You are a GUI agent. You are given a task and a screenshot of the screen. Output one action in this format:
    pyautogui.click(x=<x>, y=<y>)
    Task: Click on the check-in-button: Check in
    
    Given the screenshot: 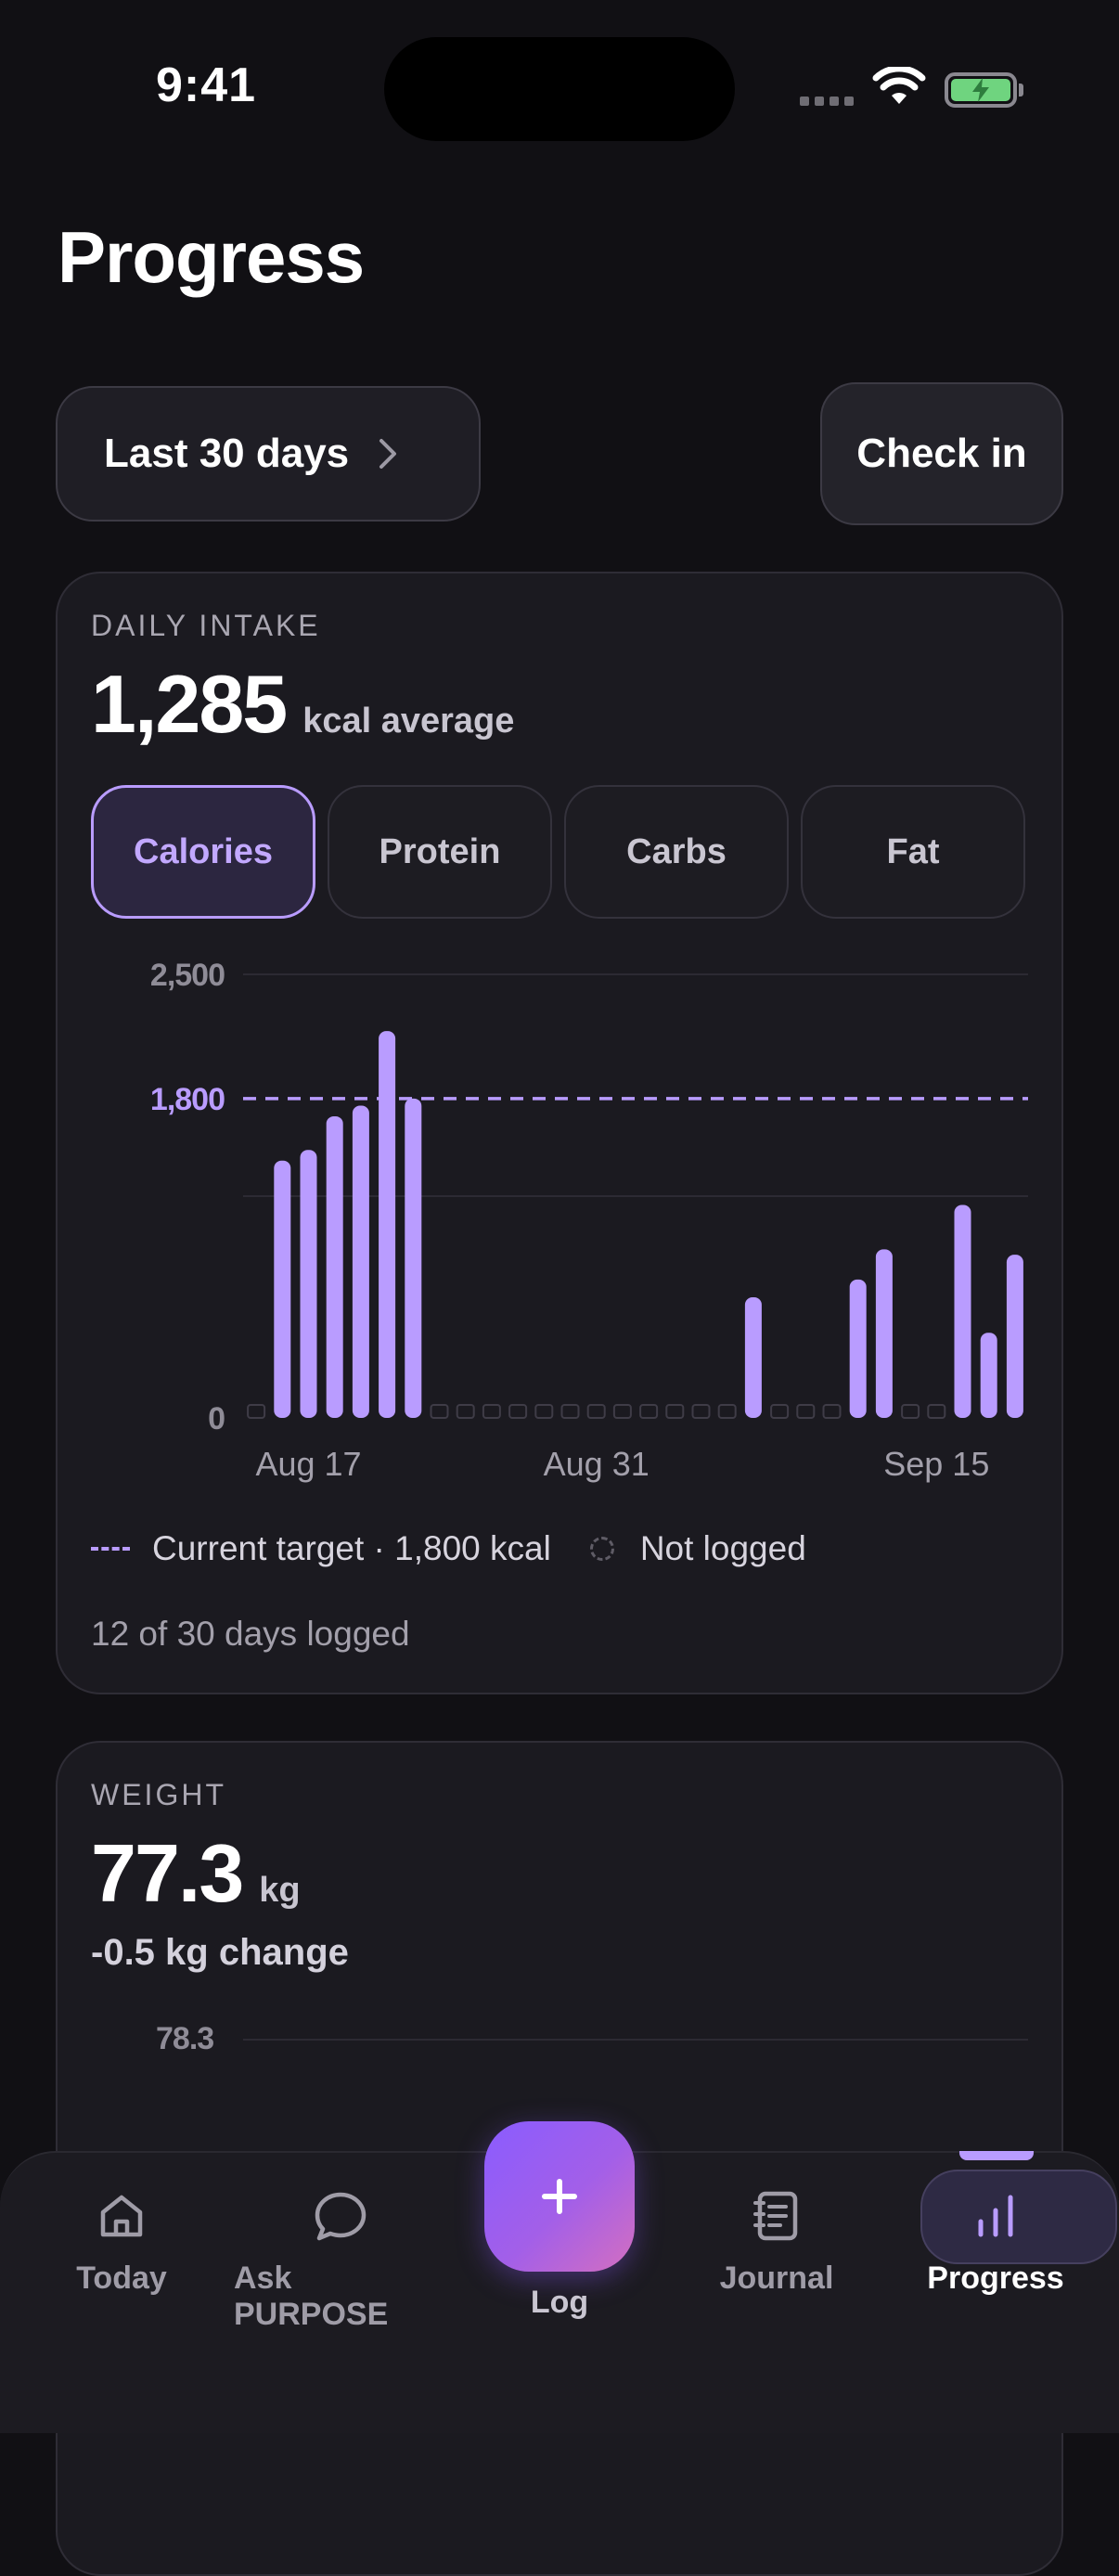 What is the action you would take?
    pyautogui.click(x=941, y=453)
    